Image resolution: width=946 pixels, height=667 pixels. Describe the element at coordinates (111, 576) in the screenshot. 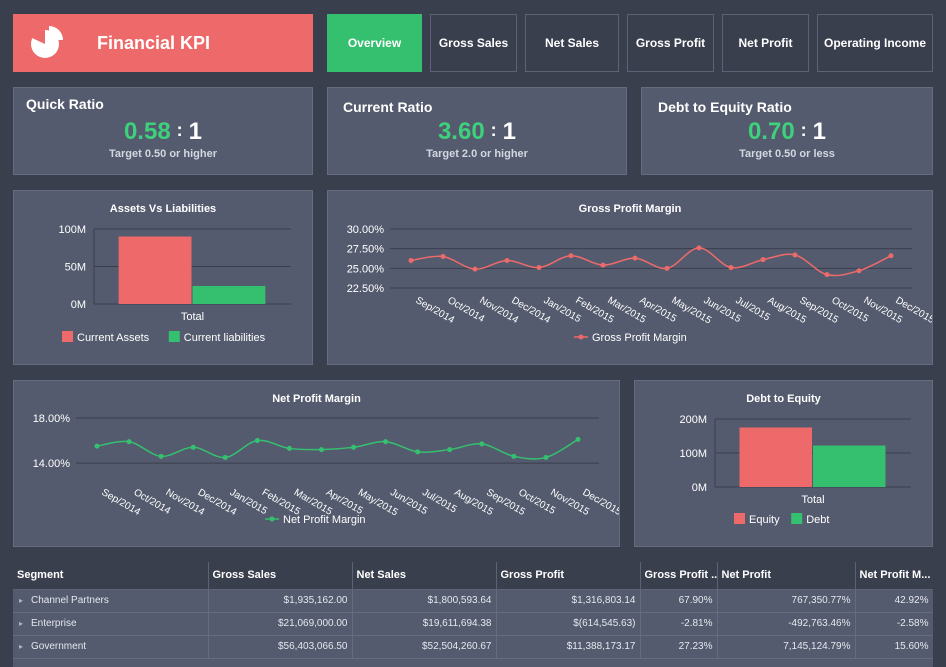

I see `column-header-segment: Segment` at that location.